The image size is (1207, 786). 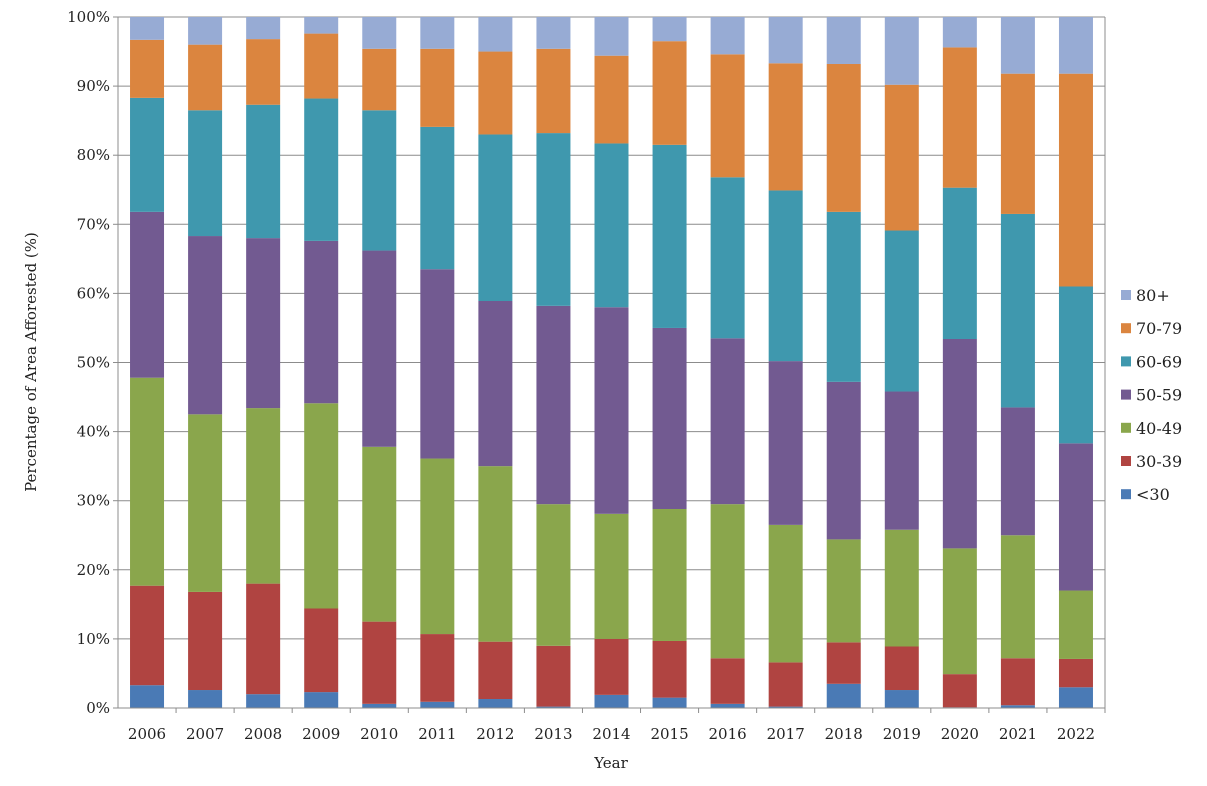 I want to click on bar-2013-80+, so click(x=553, y=33).